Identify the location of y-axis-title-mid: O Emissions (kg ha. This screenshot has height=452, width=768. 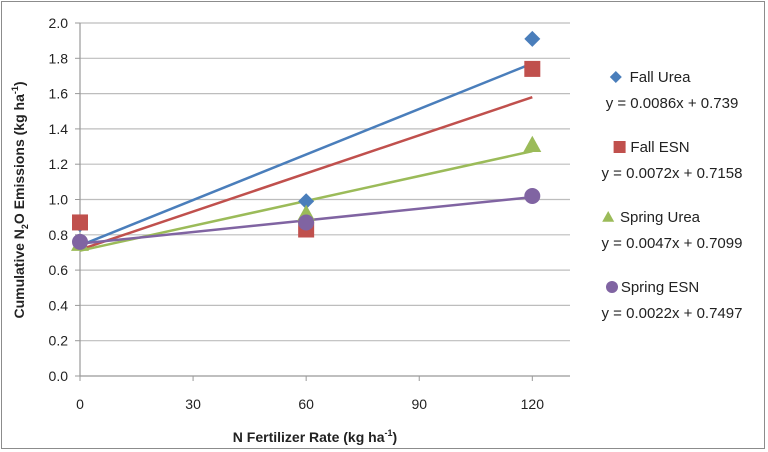
(19, 159).